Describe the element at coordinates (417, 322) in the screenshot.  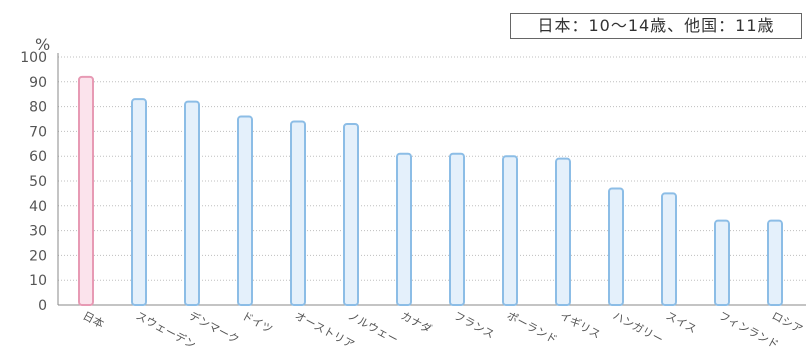
I see `x-tick-label: カナダ` at that location.